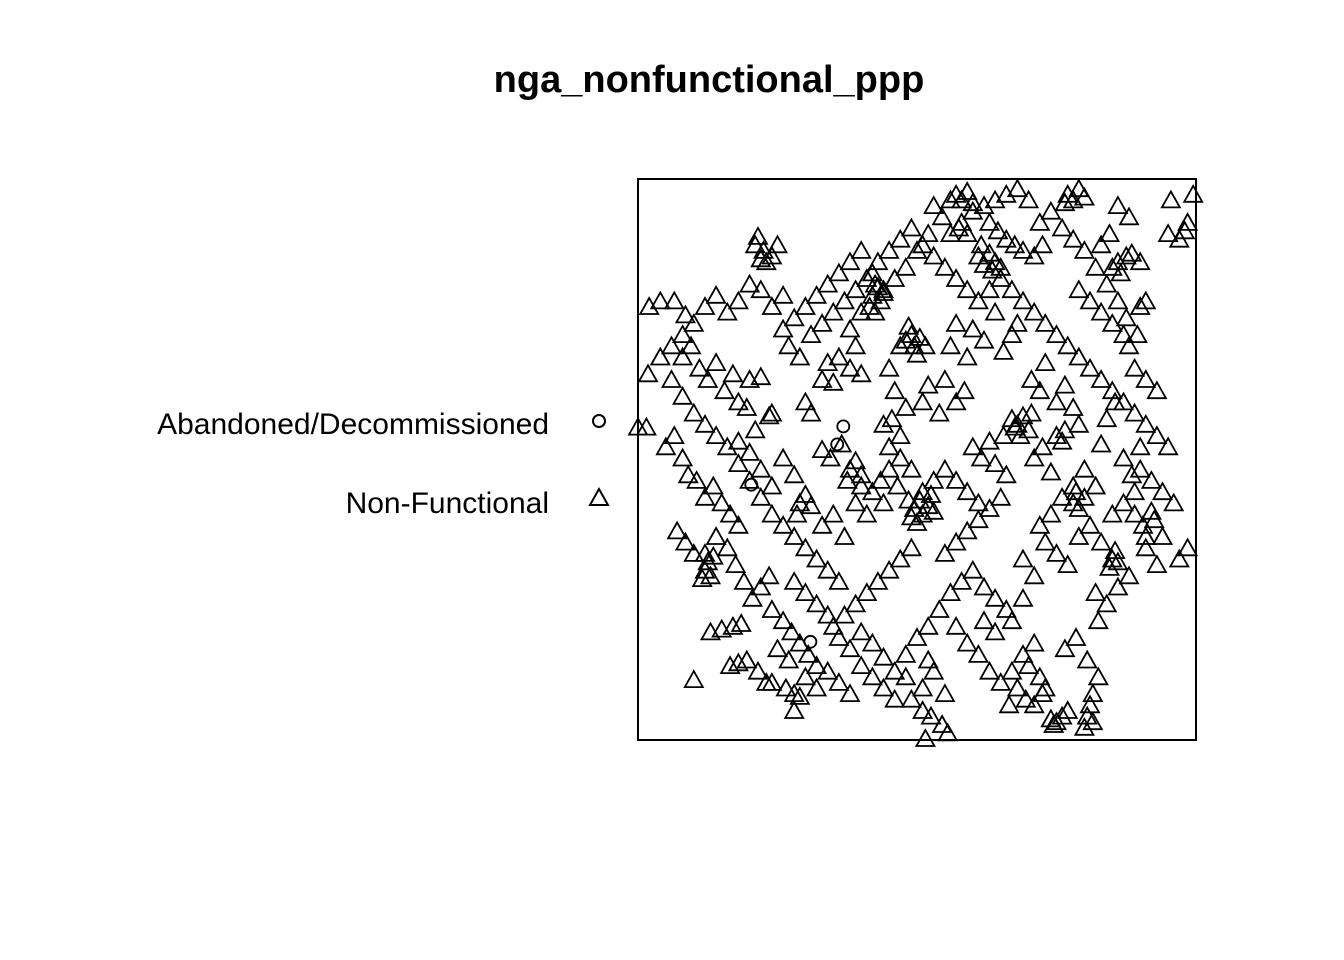  What do you see at coordinates (353, 424) in the screenshot?
I see `legend-label-abandoned: Abandoned/Decommissioned` at bounding box center [353, 424].